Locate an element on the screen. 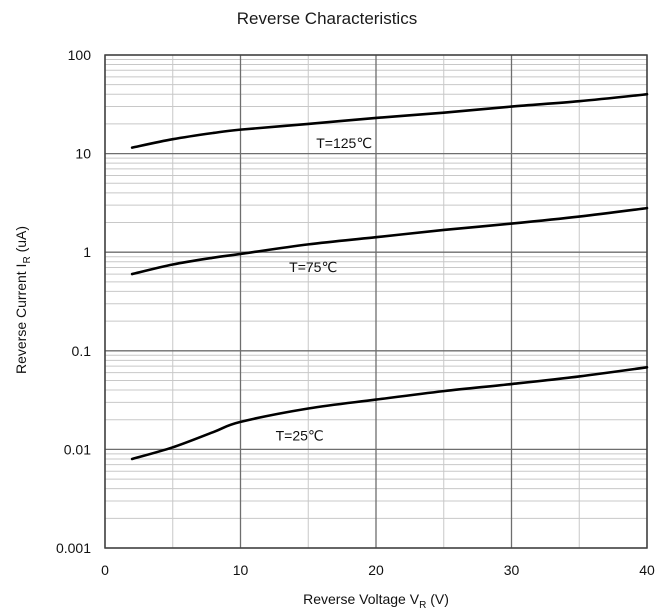 This screenshot has width=671, height=611. series-line-75c is located at coordinates (389, 241).